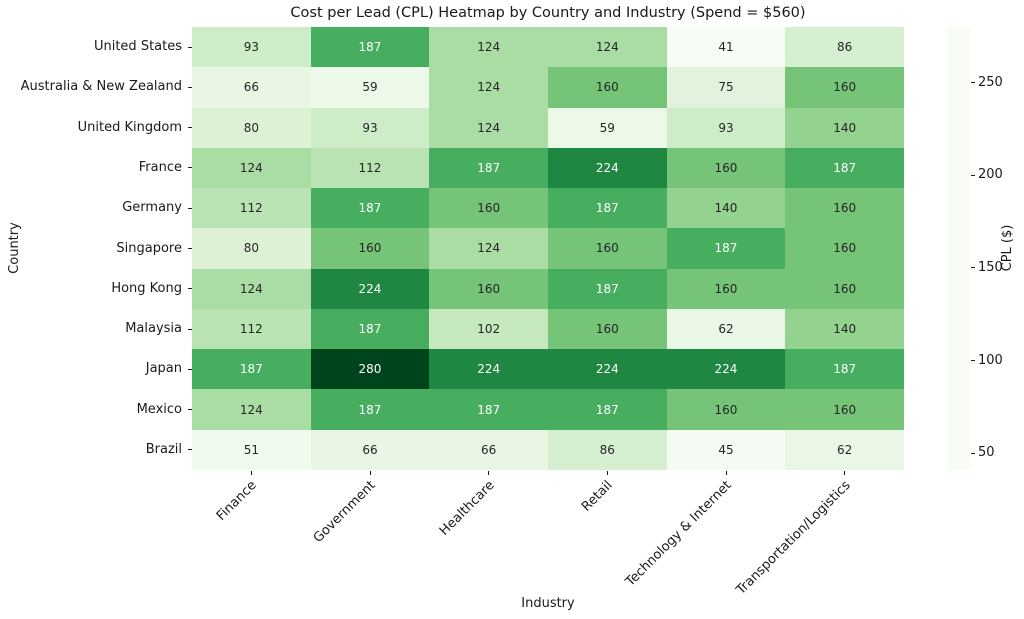 The width and height of the screenshot is (1024, 619). What do you see at coordinates (726, 87) in the screenshot?
I see `heatmap-cell: 75` at bounding box center [726, 87].